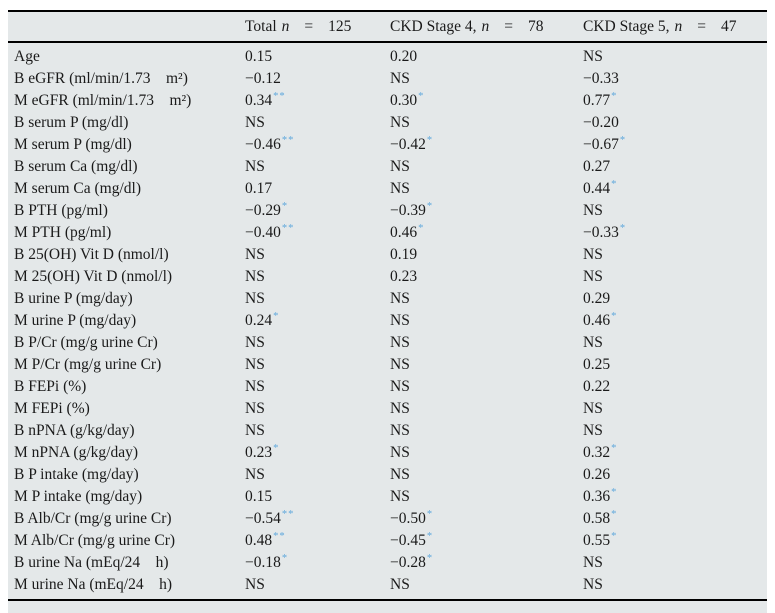 This screenshot has height=613, width=775. What do you see at coordinates (317, 519) in the screenshot?
I see `value-cell: −0.54**` at bounding box center [317, 519].